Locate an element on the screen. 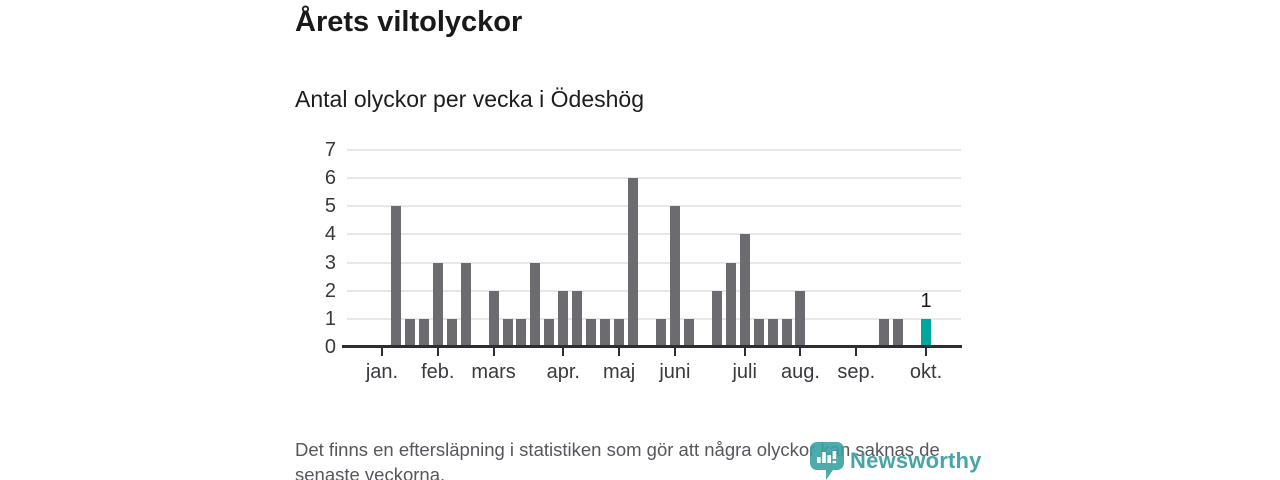 Image resolution: width=1280 pixels, height=480 pixels. x-axis-tick-label: mars is located at coordinates (493, 372).